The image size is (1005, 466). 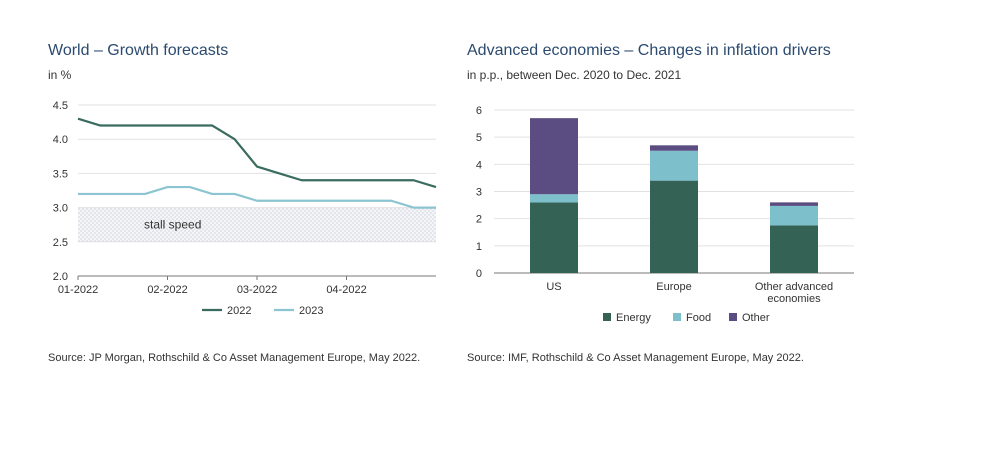 I want to click on stall-speed-label: stall speed, so click(x=172, y=225).